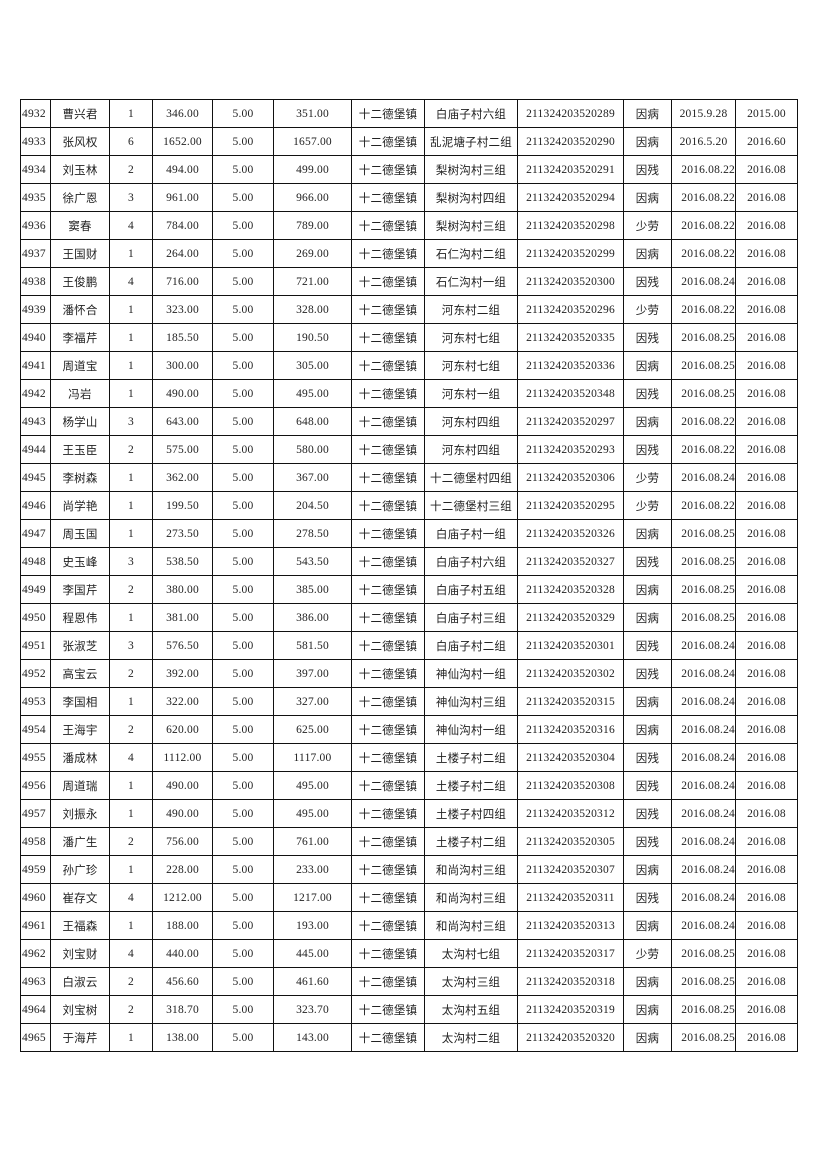 This screenshot has height=1169, width=827. I want to click on id-number-cell: 211324203520329, so click(570, 617).